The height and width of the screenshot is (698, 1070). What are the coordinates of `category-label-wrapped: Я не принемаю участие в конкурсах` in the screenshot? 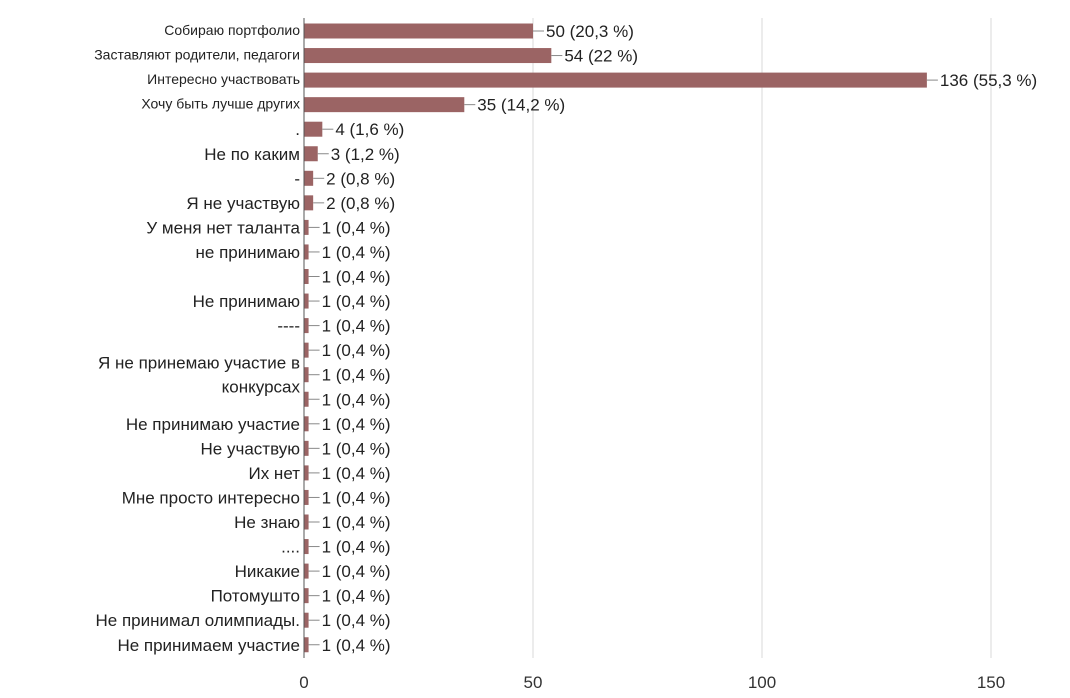 It's located at (199, 375).